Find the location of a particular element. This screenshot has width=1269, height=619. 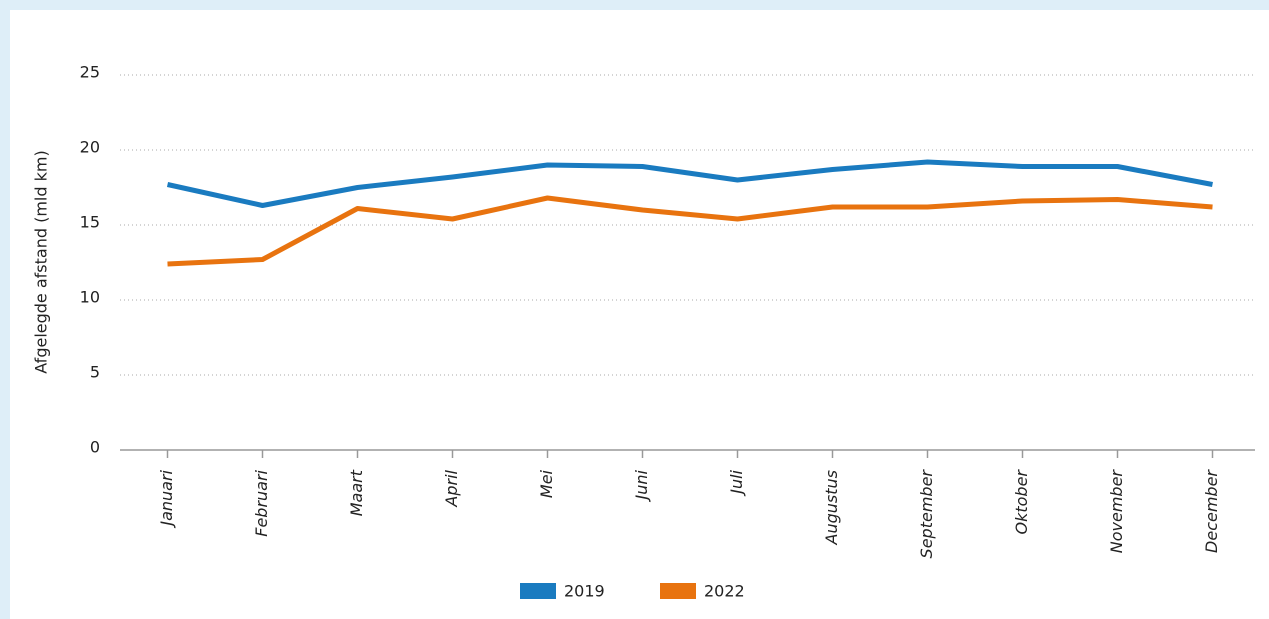

x-tick-label: Oktober is located at coordinates (1021, 502).